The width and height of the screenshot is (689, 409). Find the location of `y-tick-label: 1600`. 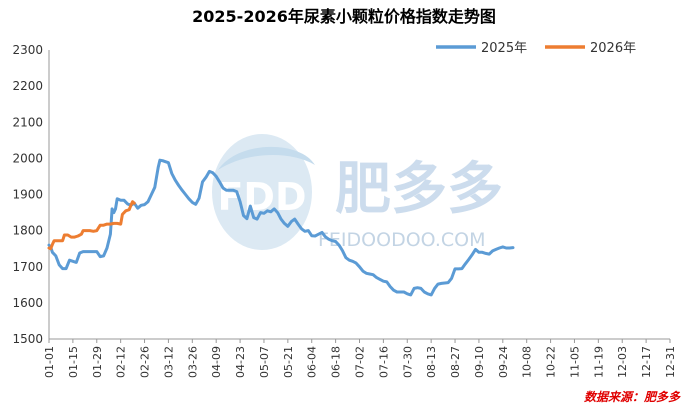

y-tick-label: 1600 is located at coordinates (27, 303).